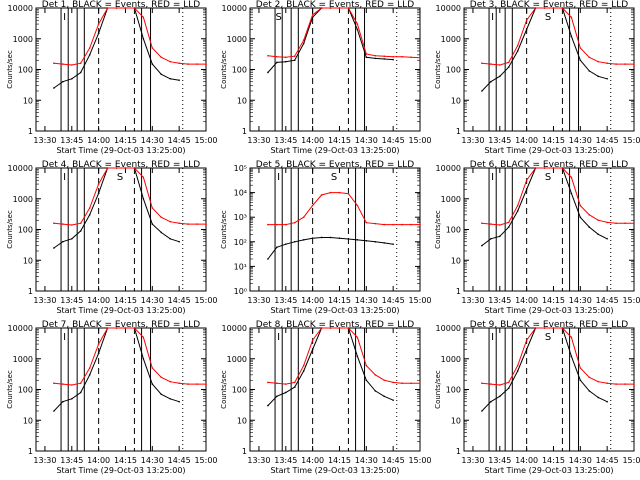 The height and width of the screenshot is (480, 640). I want to click on region-letter: I, so click(64, 177).